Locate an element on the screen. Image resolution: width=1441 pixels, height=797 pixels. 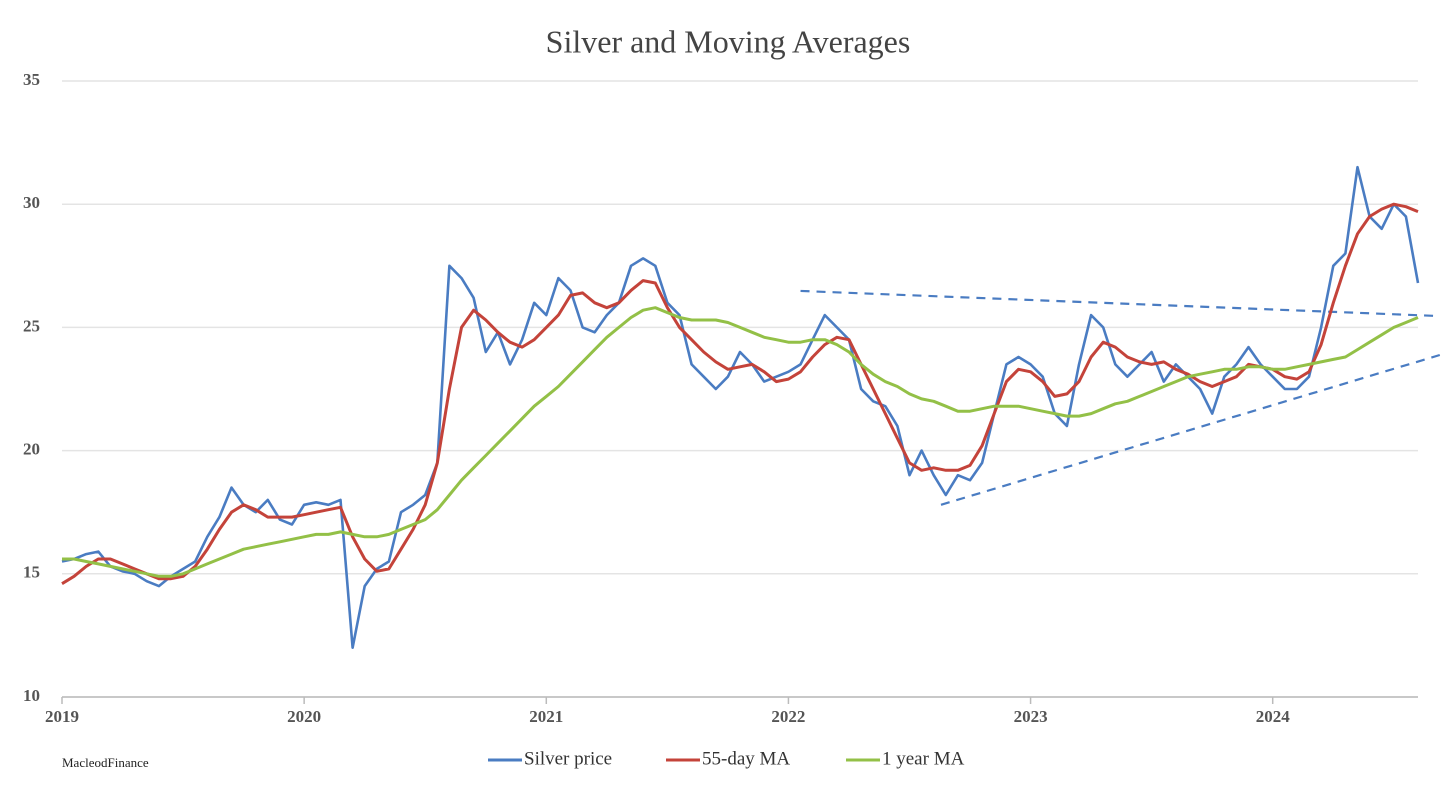
y-tick-label: 25 is located at coordinates (31, 325).